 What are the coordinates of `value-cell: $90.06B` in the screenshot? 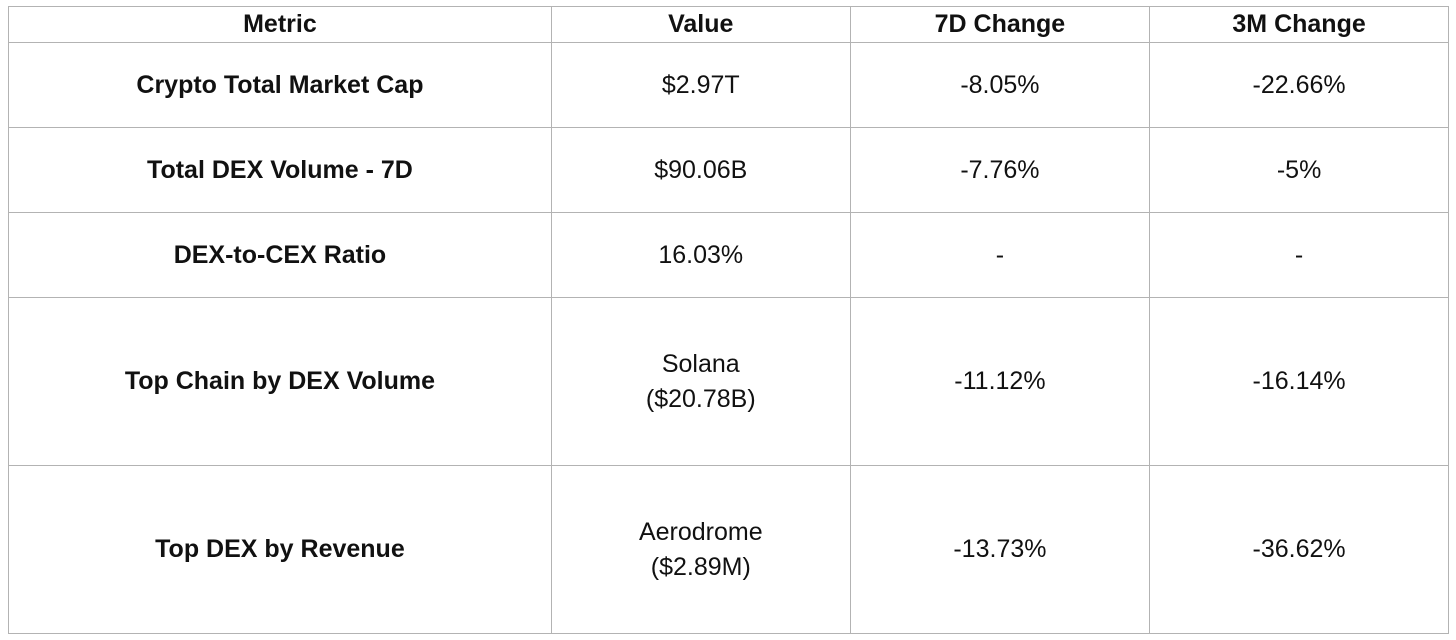 It's located at (700, 170).